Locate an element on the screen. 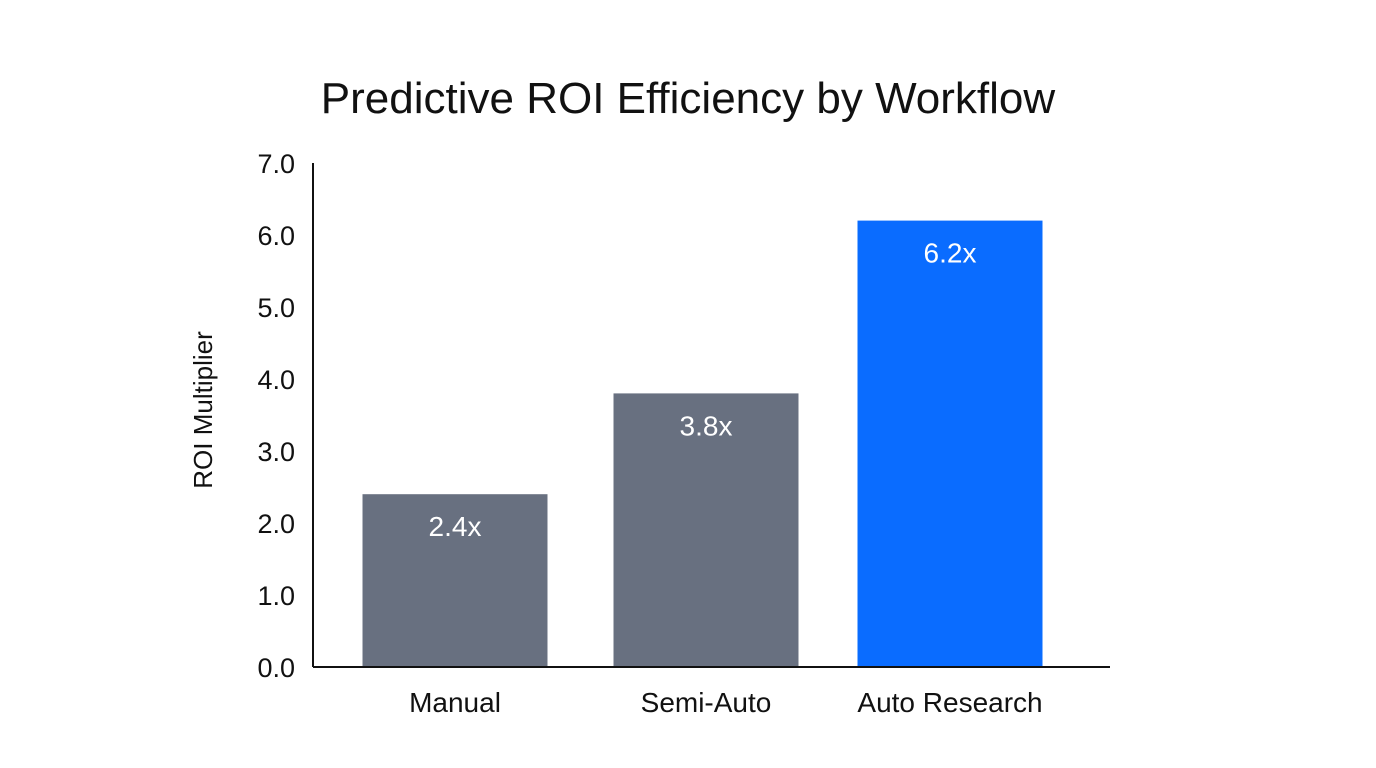 The height and width of the screenshot is (768, 1376). bar-manual is located at coordinates (455, 580).